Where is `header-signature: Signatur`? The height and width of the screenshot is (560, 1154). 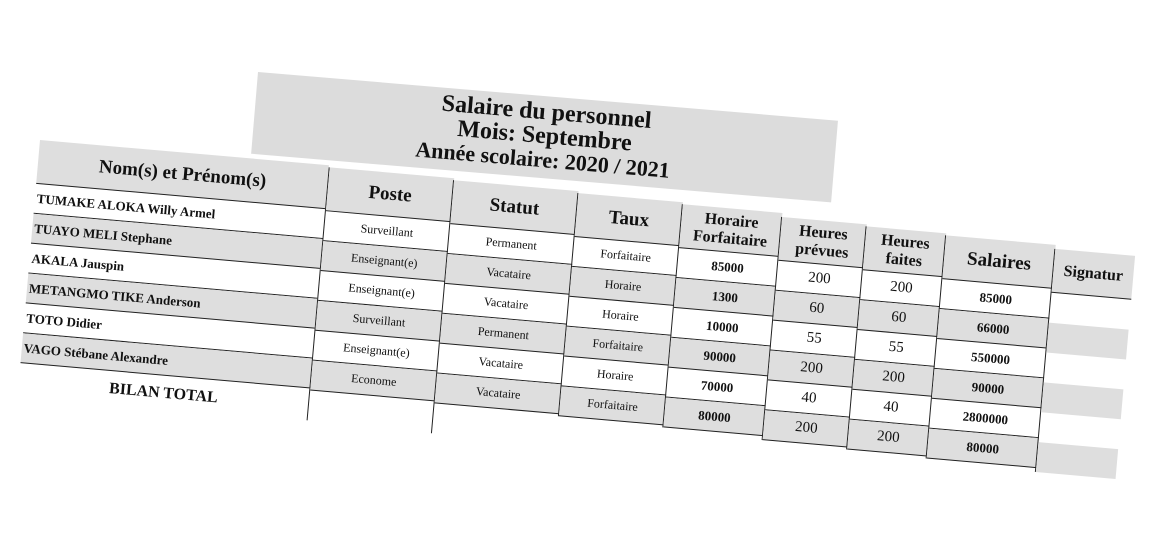 header-signature: Signatur is located at coordinates (1093, 274).